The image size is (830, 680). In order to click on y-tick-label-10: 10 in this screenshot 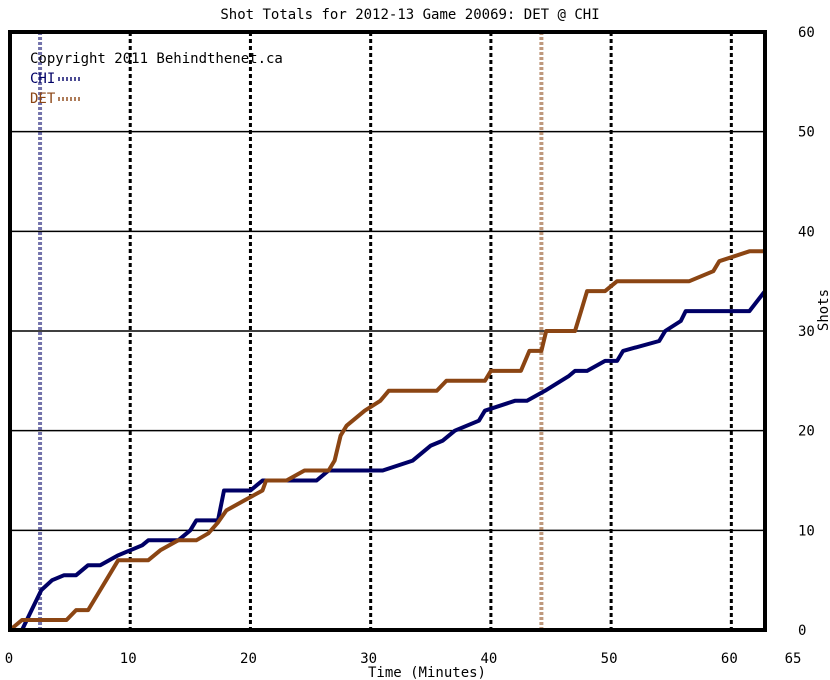, I will do `click(806, 531)`.